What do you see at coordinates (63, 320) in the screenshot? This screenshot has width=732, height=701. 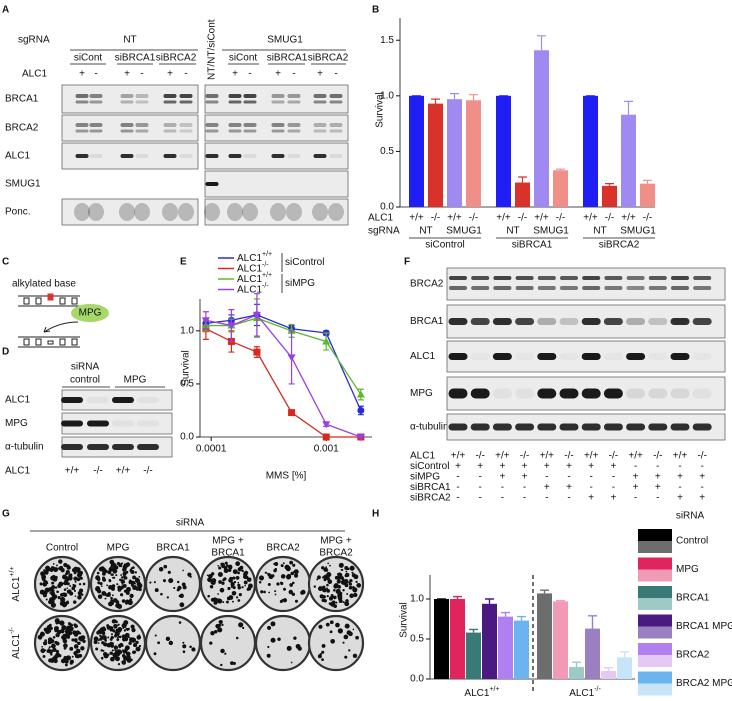 I see `panel-c-diagram` at bounding box center [63, 320].